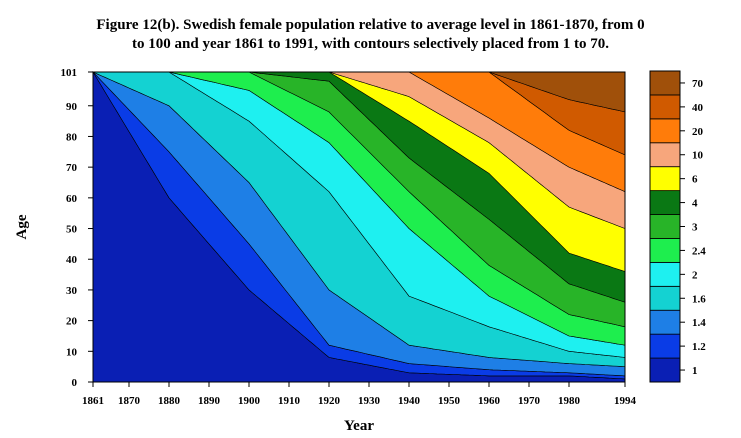  I want to click on legend-label: 3, so click(695, 228).